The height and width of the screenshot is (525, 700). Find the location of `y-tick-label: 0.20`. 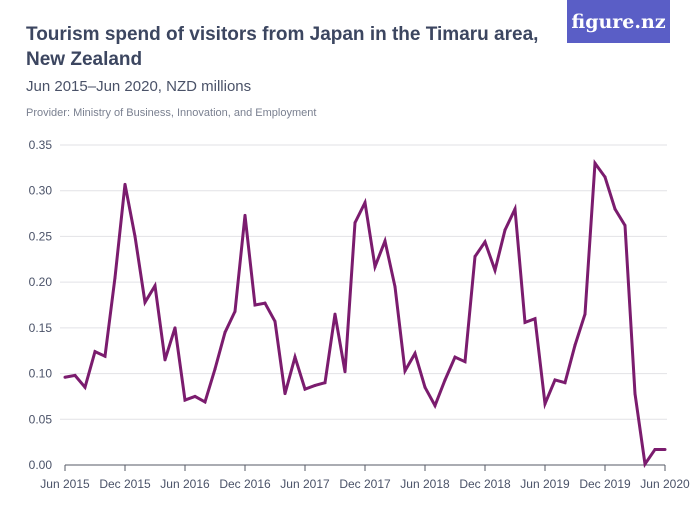

y-tick-label: 0.20 is located at coordinates (41, 282).